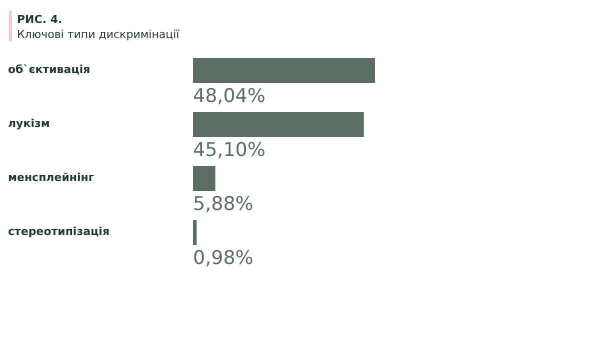 This screenshot has height=351, width=616. What do you see at coordinates (98, 34) in the screenshot?
I see `text: Ключові типи дискримінації` at bounding box center [98, 34].